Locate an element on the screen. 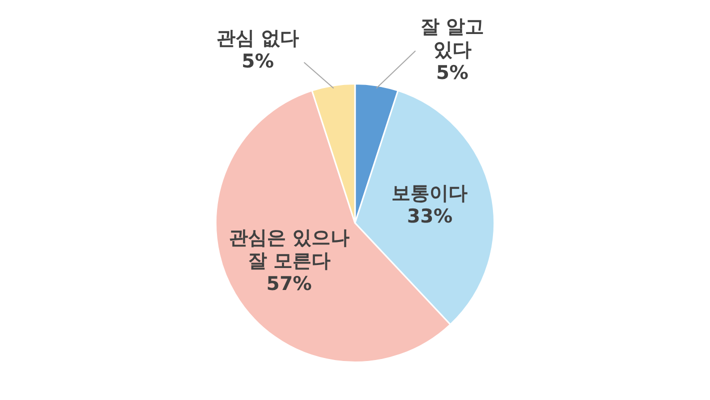  slice-label: 관심은 있으나 잘 모른다 is located at coordinates (289, 249).